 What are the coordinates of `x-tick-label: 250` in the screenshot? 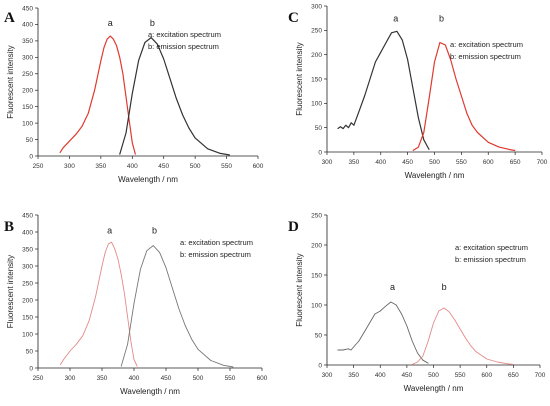 It's located at (38, 378).